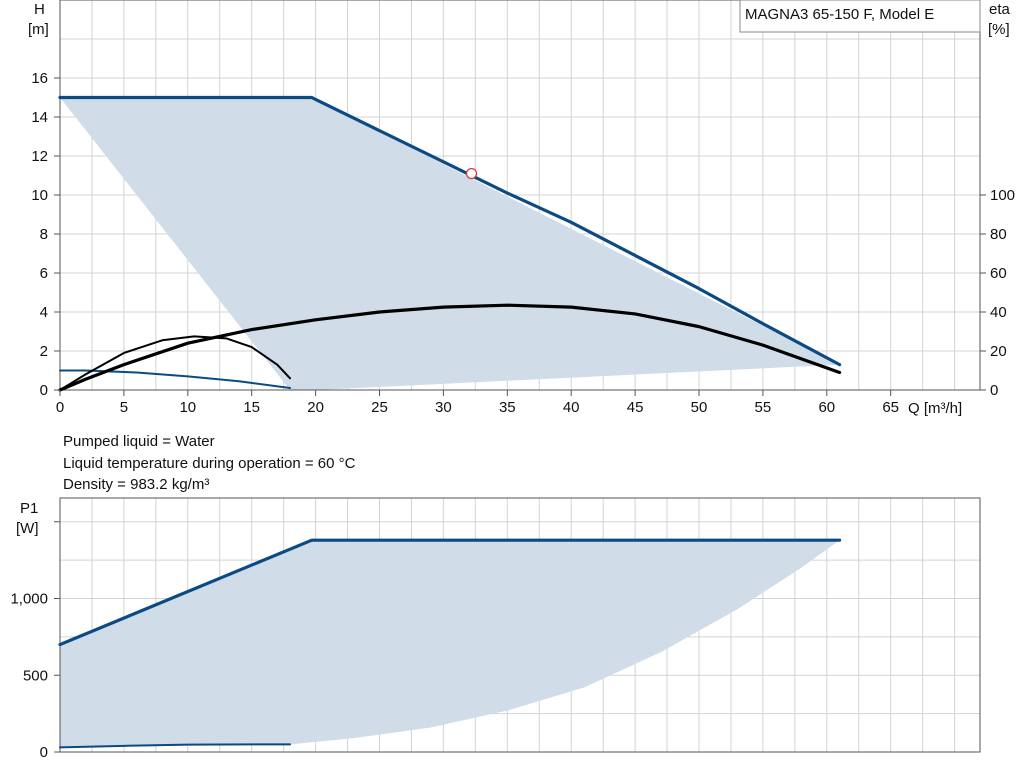 The width and height of the screenshot is (1024, 781). Describe the element at coordinates (136, 484) in the screenshot. I see `info-density: Density = 983.2 kg/m³` at that location.